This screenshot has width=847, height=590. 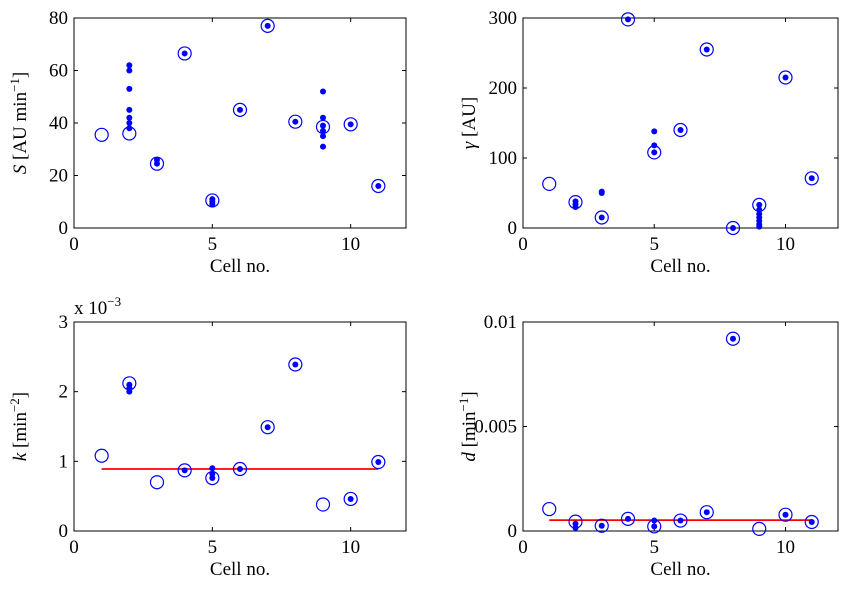 I want to click on y-axis-variable: k, so click(x=20, y=456).